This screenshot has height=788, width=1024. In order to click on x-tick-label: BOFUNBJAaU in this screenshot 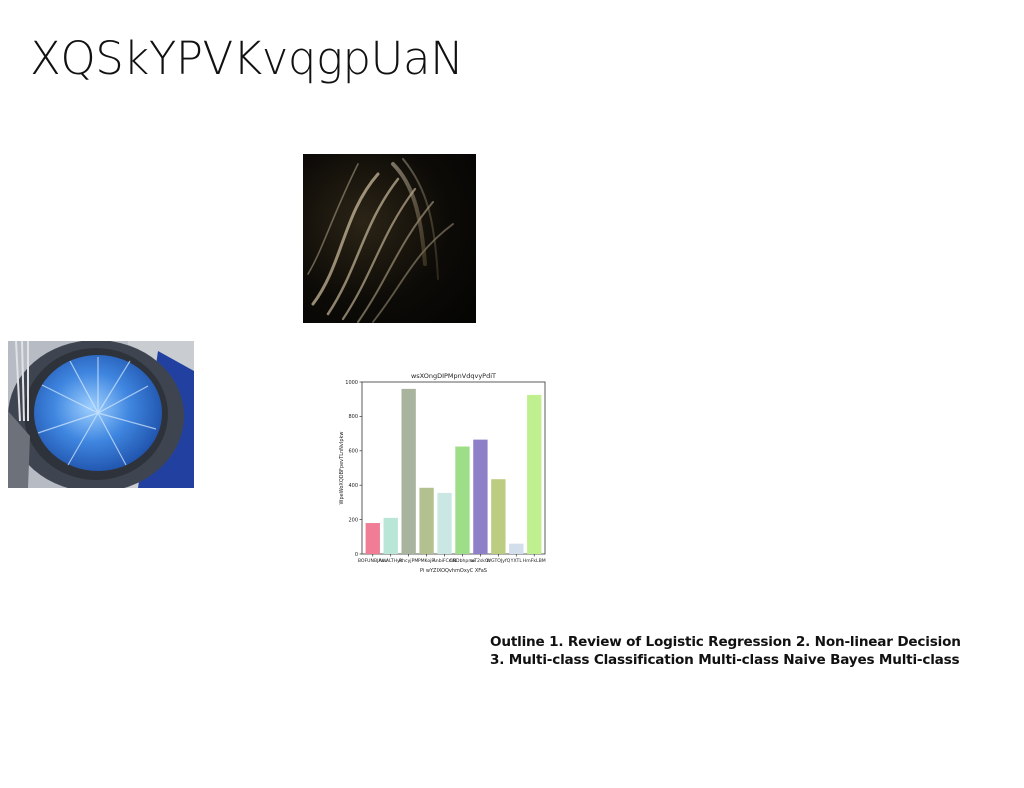, I will do `click(373, 561)`.